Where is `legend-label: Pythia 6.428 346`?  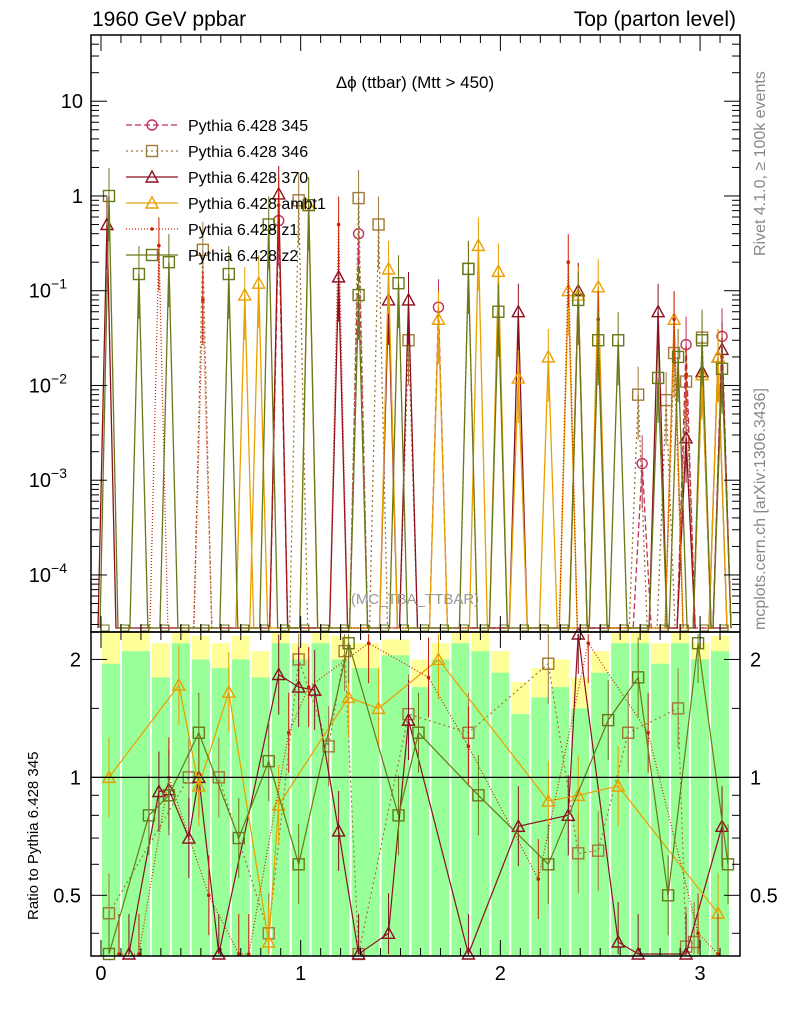 legend-label: Pythia 6.428 346 is located at coordinates (248, 152).